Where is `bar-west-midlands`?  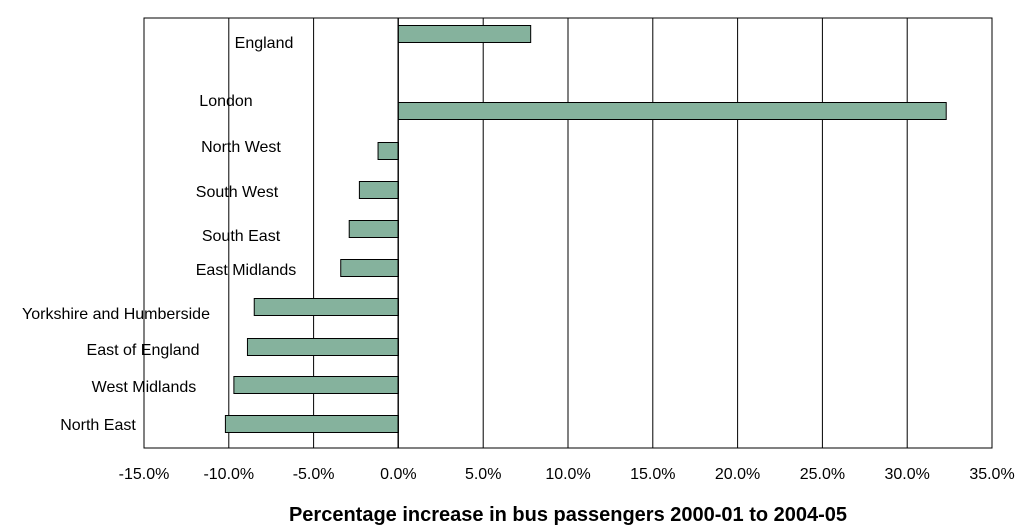
bar-west-midlands is located at coordinates (316, 385).